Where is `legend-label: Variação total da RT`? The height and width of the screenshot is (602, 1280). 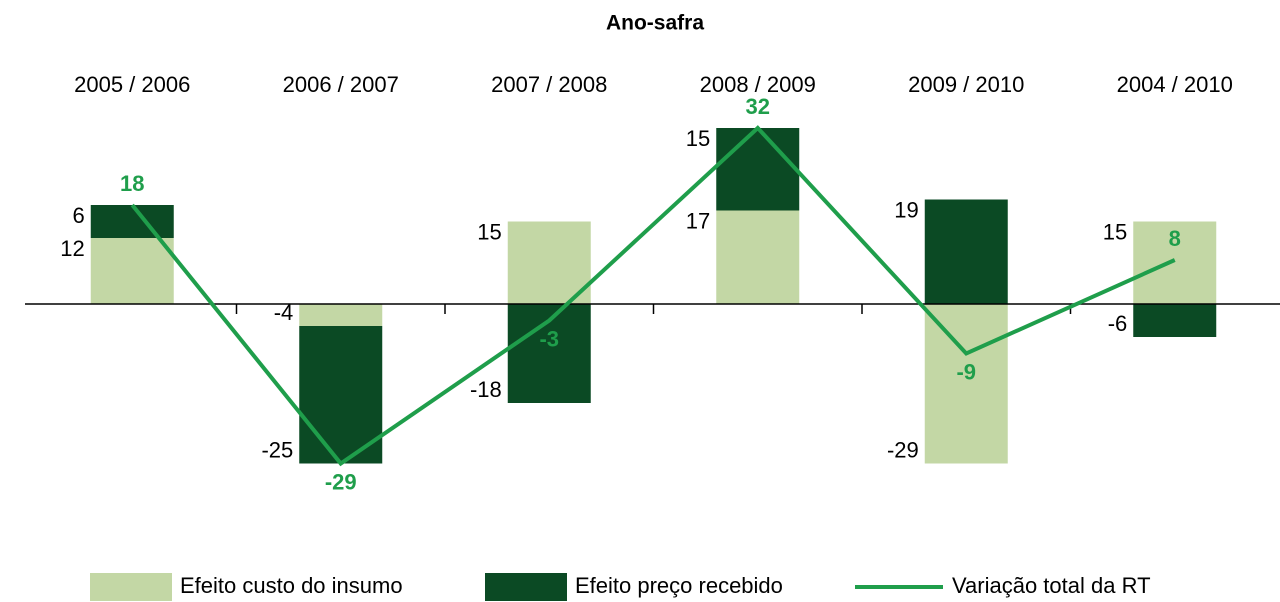
legend-label: Variação total da RT is located at coordinates (1051, 585).